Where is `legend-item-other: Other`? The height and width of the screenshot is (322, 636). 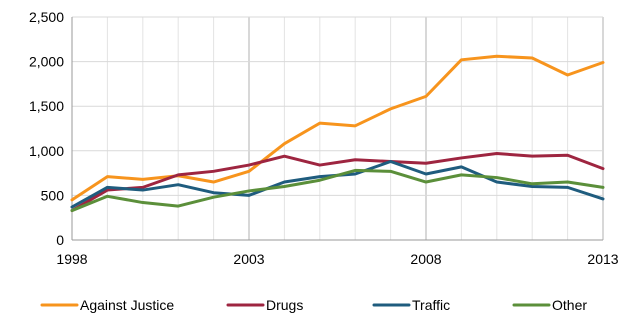
legend-item-other: Other is located at coordinates (549, 305).